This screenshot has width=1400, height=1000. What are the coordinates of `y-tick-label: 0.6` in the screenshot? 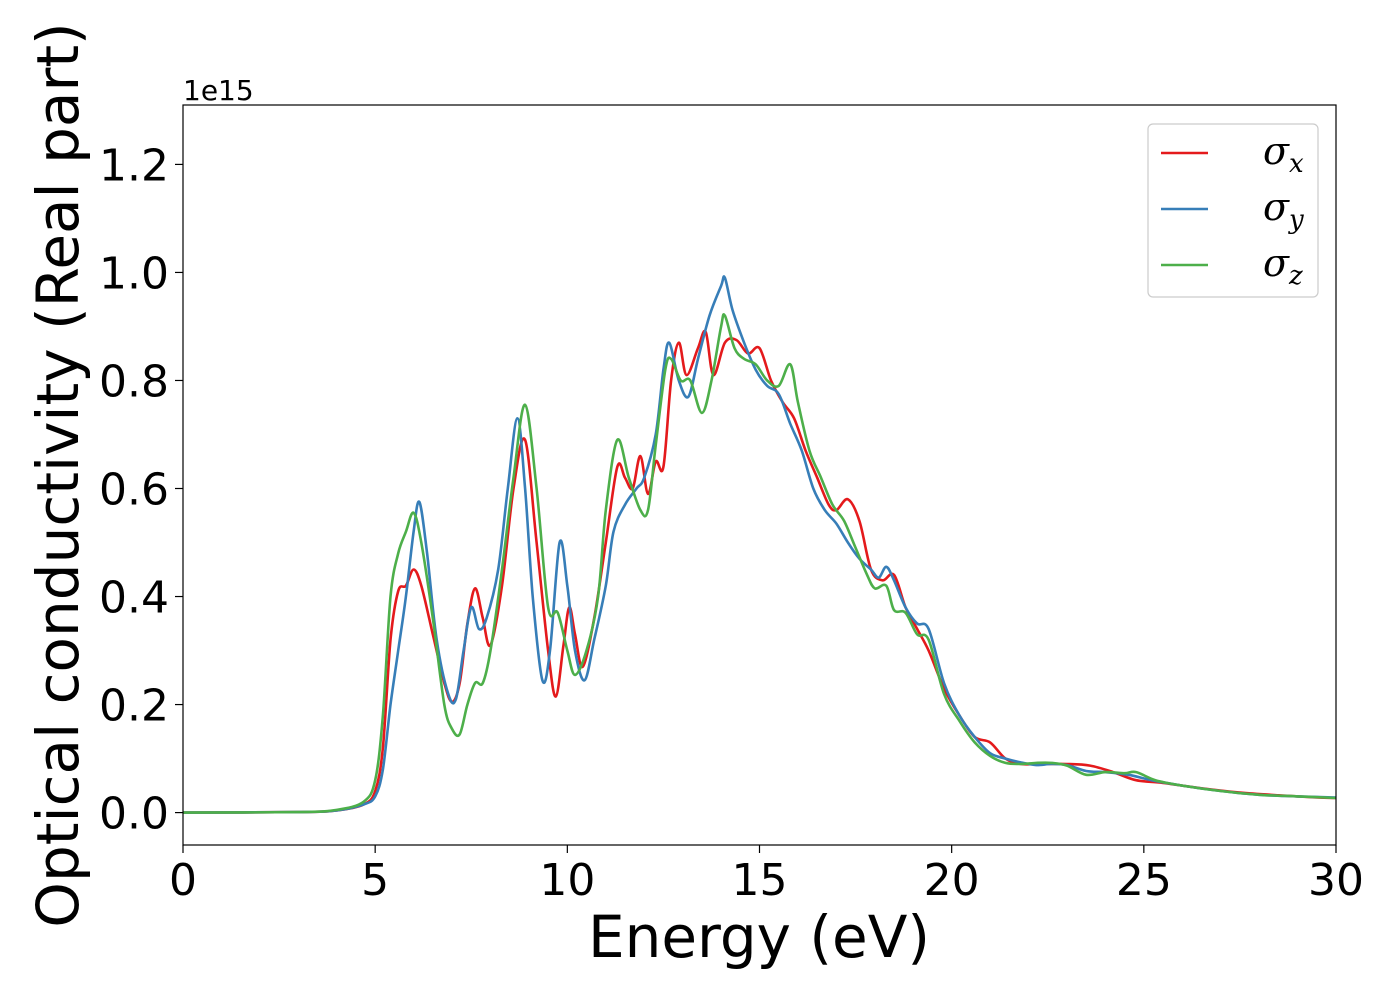 It's located at (134, 490).